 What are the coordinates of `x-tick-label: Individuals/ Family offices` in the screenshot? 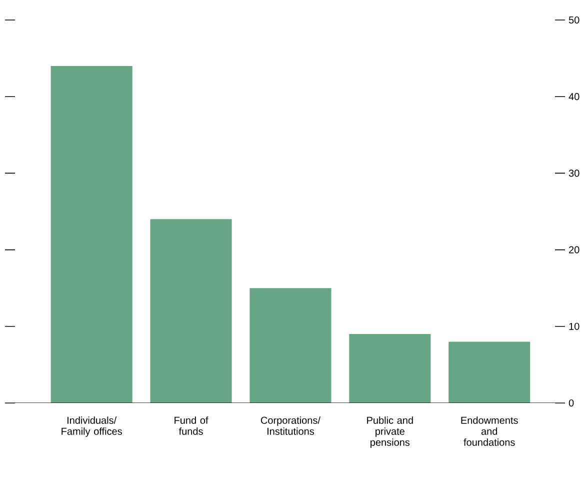 It's located at (92, 426).